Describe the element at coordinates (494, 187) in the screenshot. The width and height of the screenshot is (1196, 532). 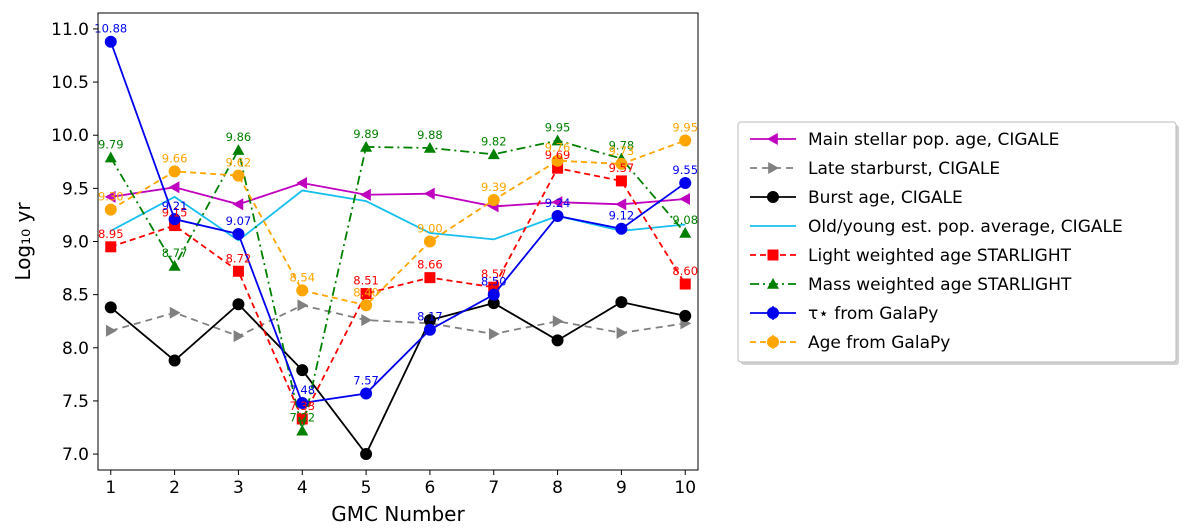
I see `data-label: 9.39` at that location.